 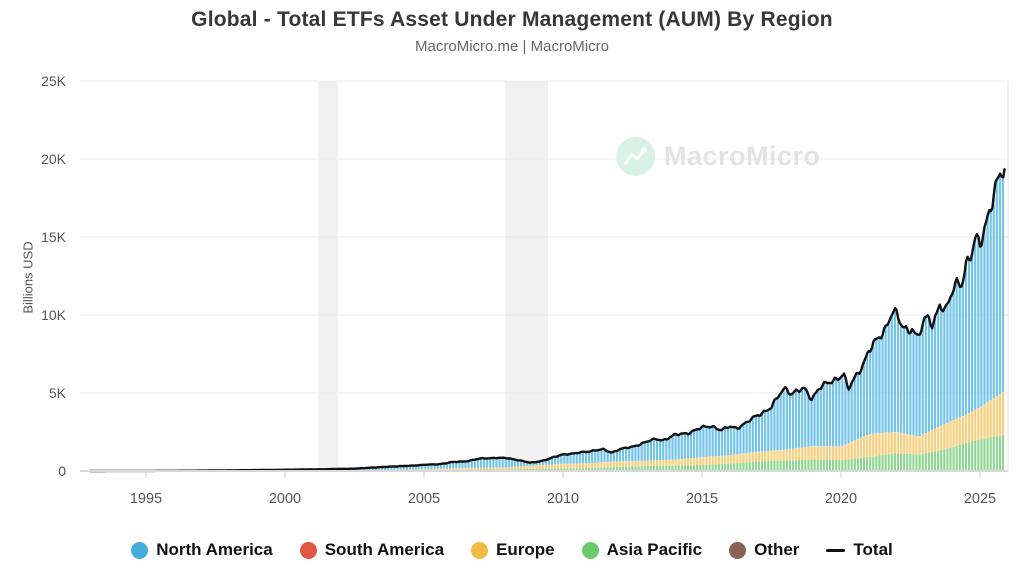 What do you see at coordinates (58, 393) in the screenshot?
I see `y-tick-label: 5K` at bounding box center [58, 393].